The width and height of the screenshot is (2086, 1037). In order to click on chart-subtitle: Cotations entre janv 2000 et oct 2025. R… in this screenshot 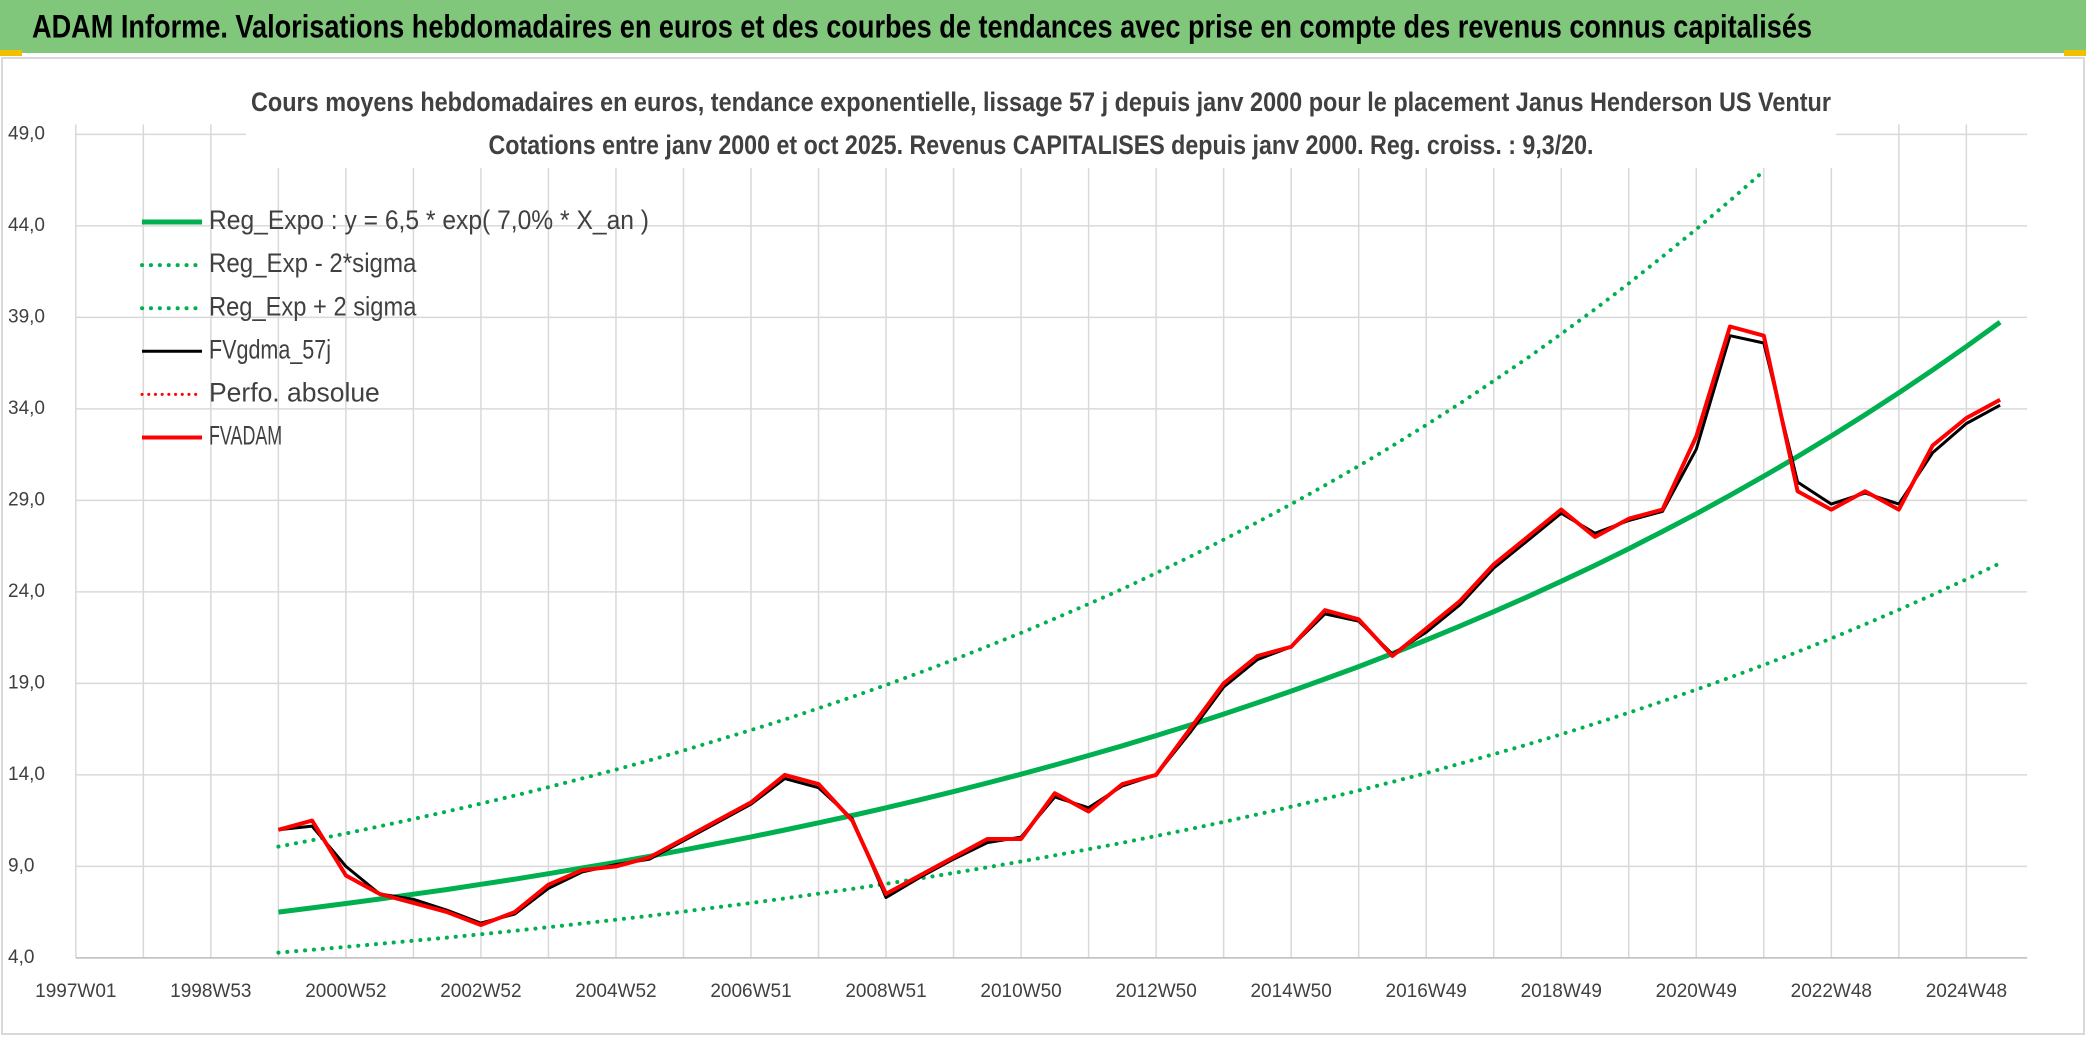, I will do `click(1041, 145)`.